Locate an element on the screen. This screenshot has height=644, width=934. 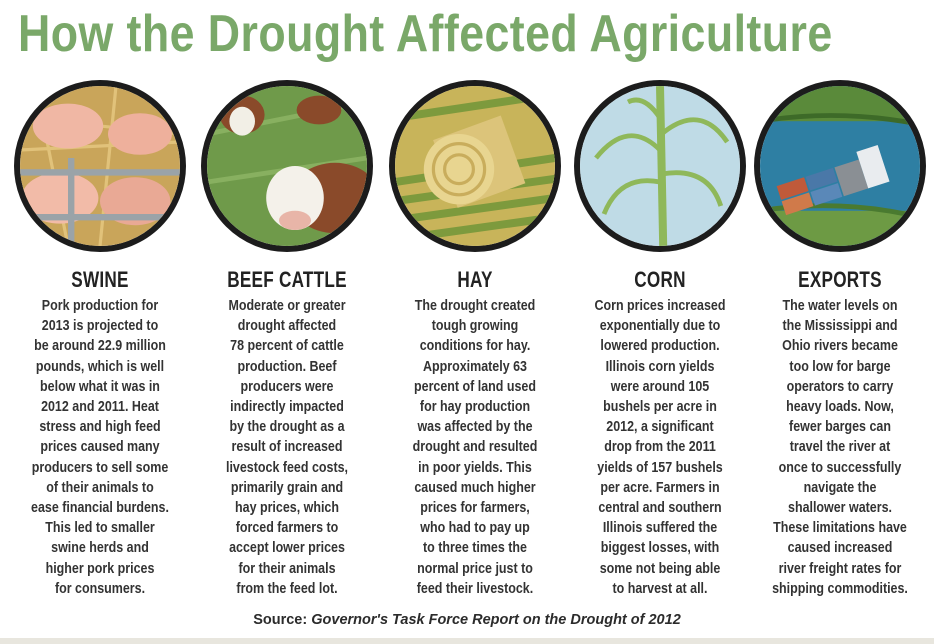
text-line: caused increased is located at coordinates (840, 548).